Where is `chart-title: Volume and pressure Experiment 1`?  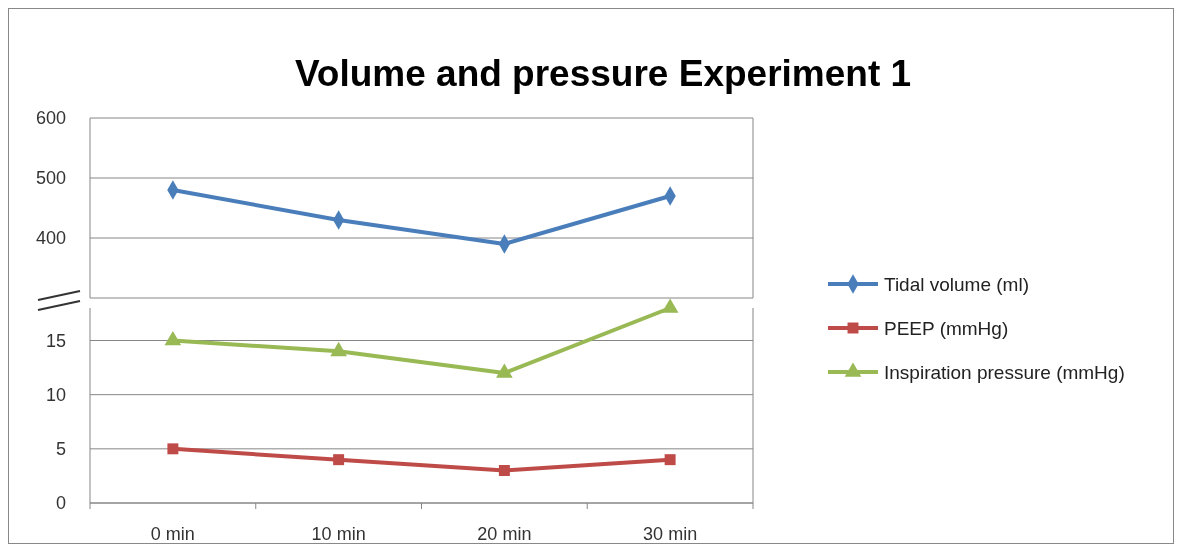 chart-title: Volume and pressure Experiment 1 is located at coordinates (603, 73).